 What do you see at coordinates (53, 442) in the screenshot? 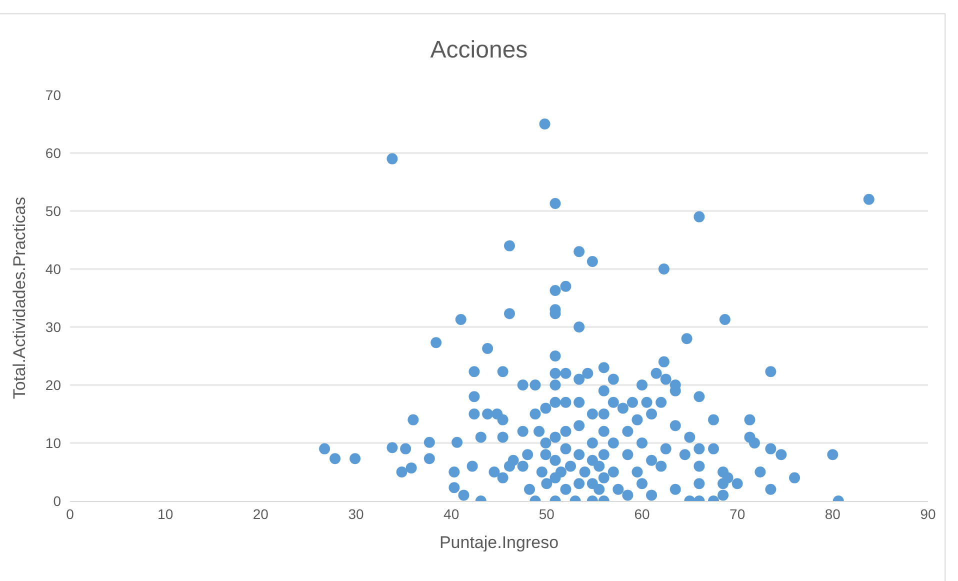
I see `y-tick-label: 10` at bounding box center [53, 442].